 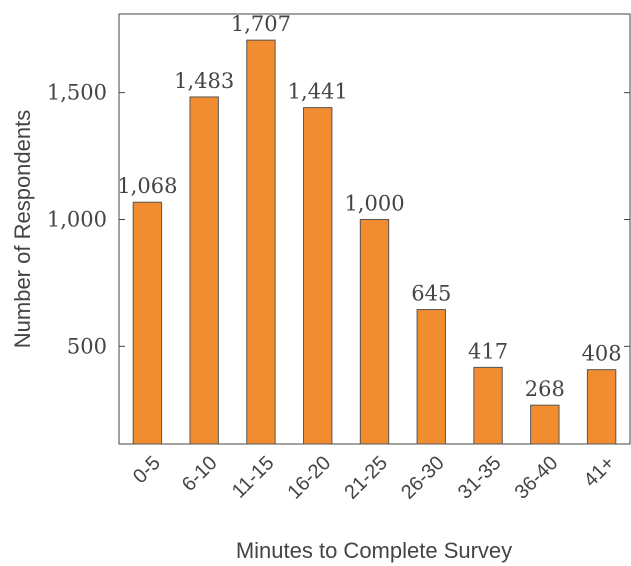 What do you see at coordinates (310, 478) in the screenshot?
I see `x-category-label: 16-20` at bounding box center [310, 478].